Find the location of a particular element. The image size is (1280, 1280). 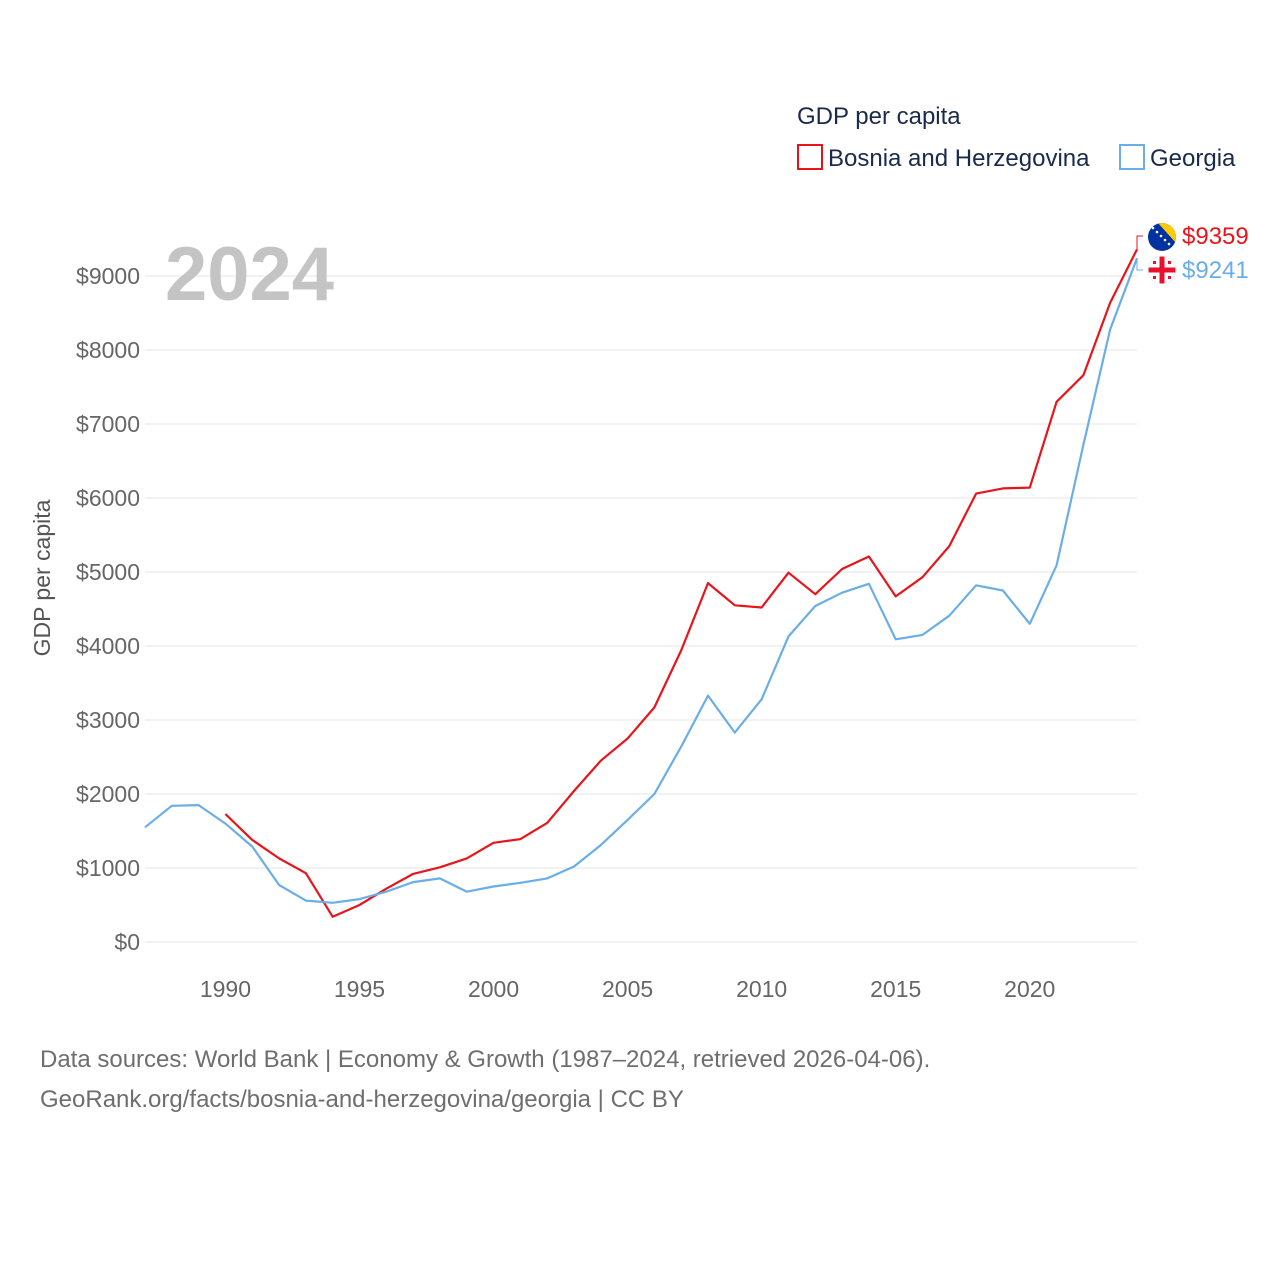

legend-swatch-georgia is located at coordinates (1132, 157).